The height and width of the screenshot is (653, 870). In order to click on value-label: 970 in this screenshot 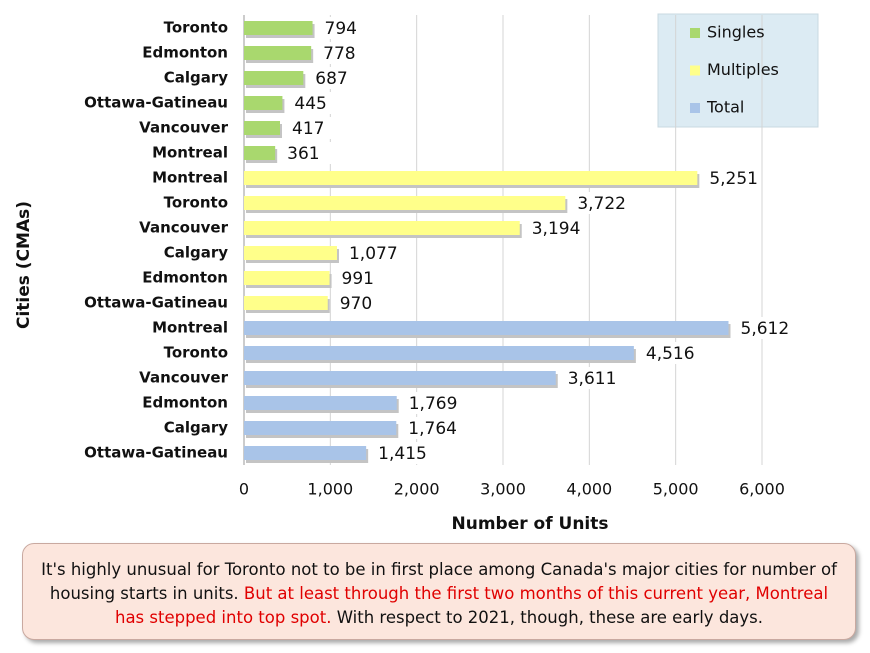, I will do `click(356, 304)`.